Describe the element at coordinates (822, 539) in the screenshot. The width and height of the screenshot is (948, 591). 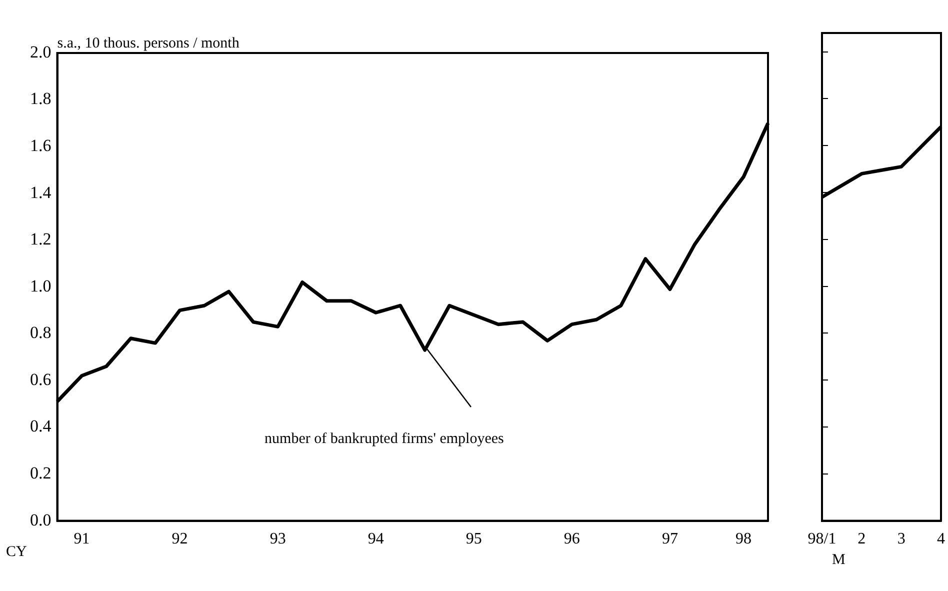
I see `x-tick-label: 98/1` at that location.